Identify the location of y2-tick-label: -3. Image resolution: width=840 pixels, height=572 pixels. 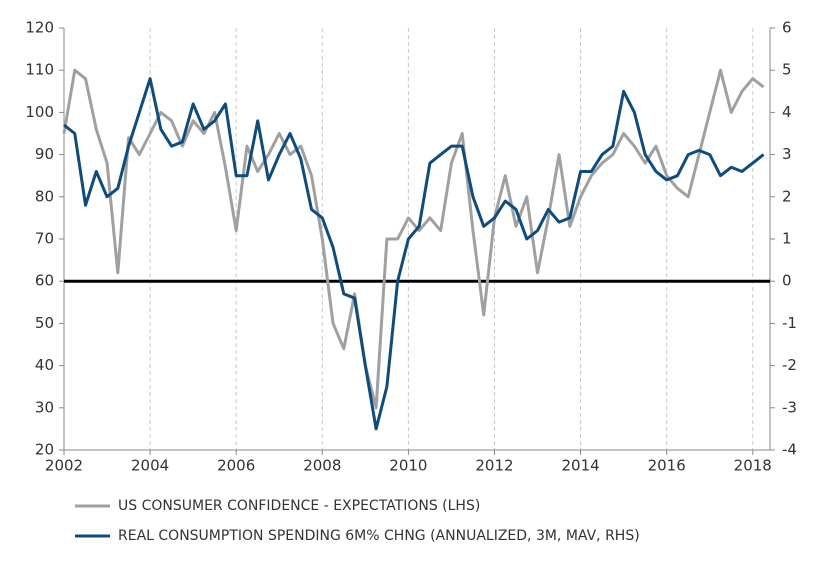
(789, 407).